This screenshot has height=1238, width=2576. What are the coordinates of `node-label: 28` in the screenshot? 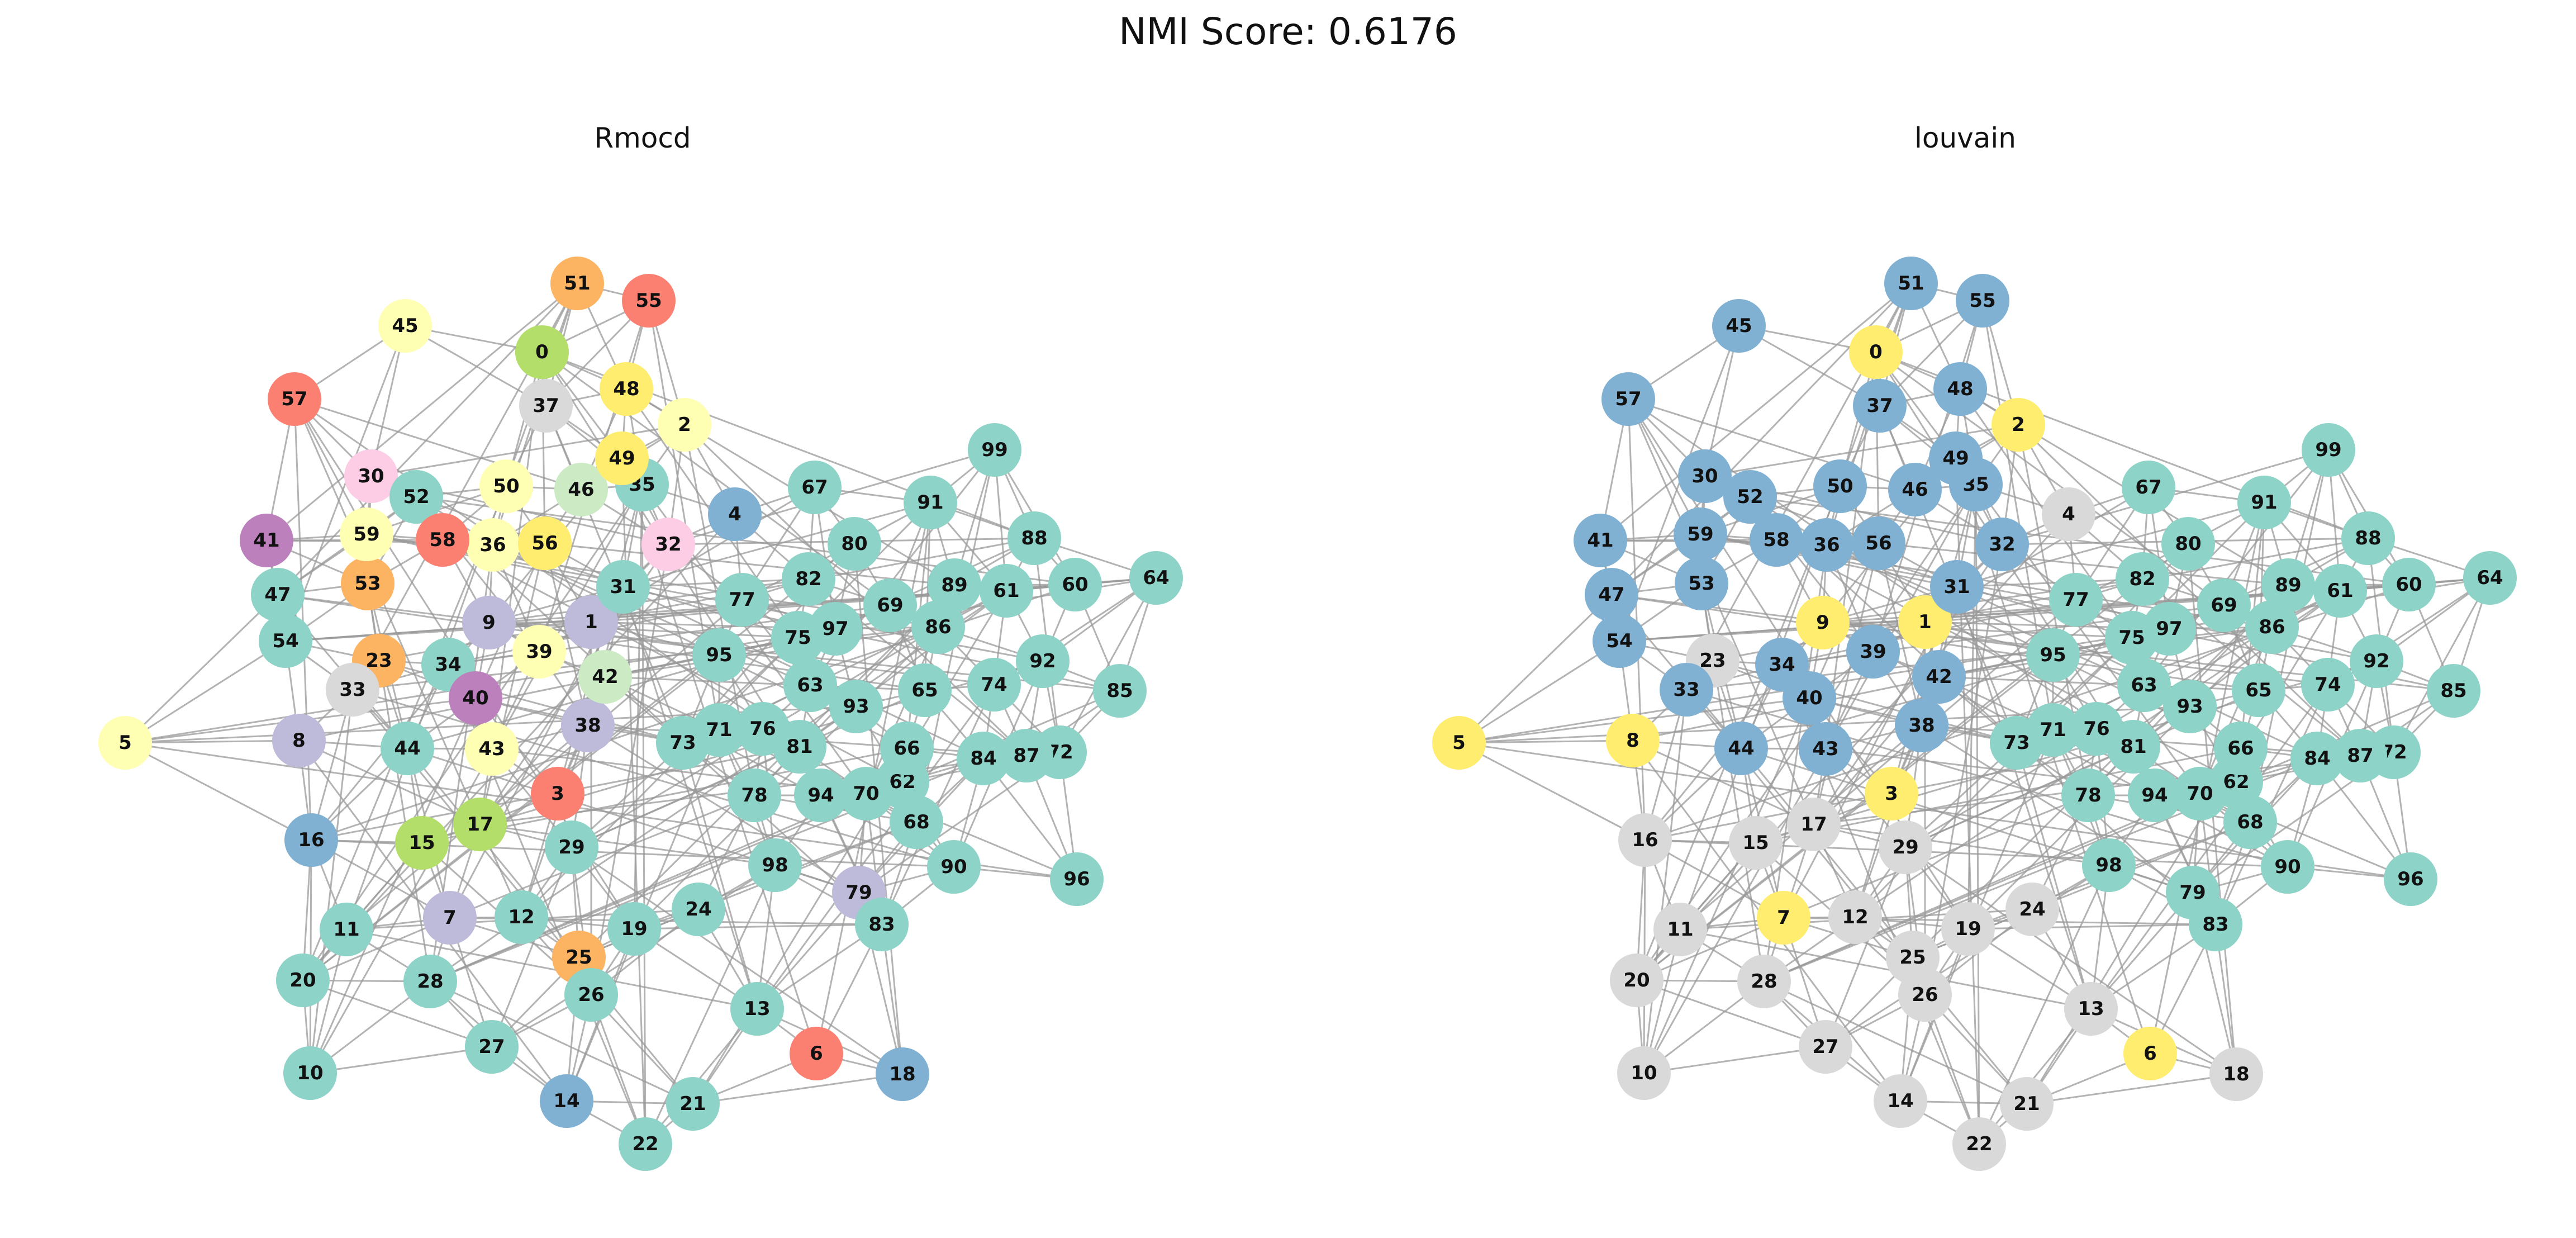 It's located at (1764, 981).